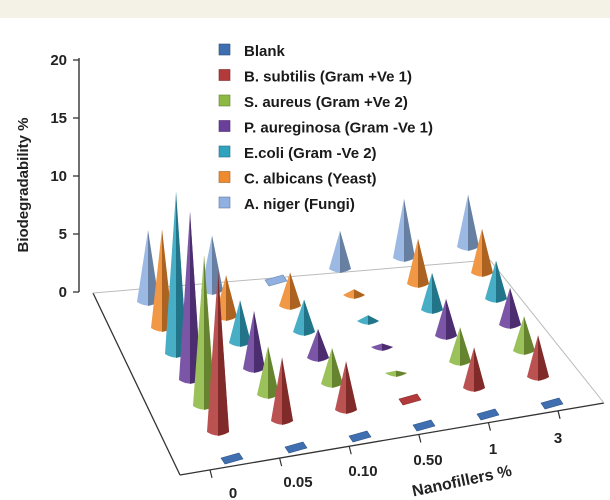  Describe the element at coordinates (547, 331) in the screenshot. I see `floor-right-edge` at that location.